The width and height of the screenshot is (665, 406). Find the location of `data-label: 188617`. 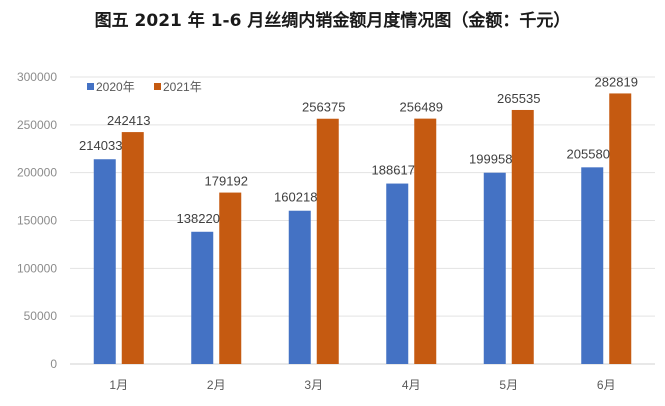

data-label: 188617 is located at coordinates (393, 170).